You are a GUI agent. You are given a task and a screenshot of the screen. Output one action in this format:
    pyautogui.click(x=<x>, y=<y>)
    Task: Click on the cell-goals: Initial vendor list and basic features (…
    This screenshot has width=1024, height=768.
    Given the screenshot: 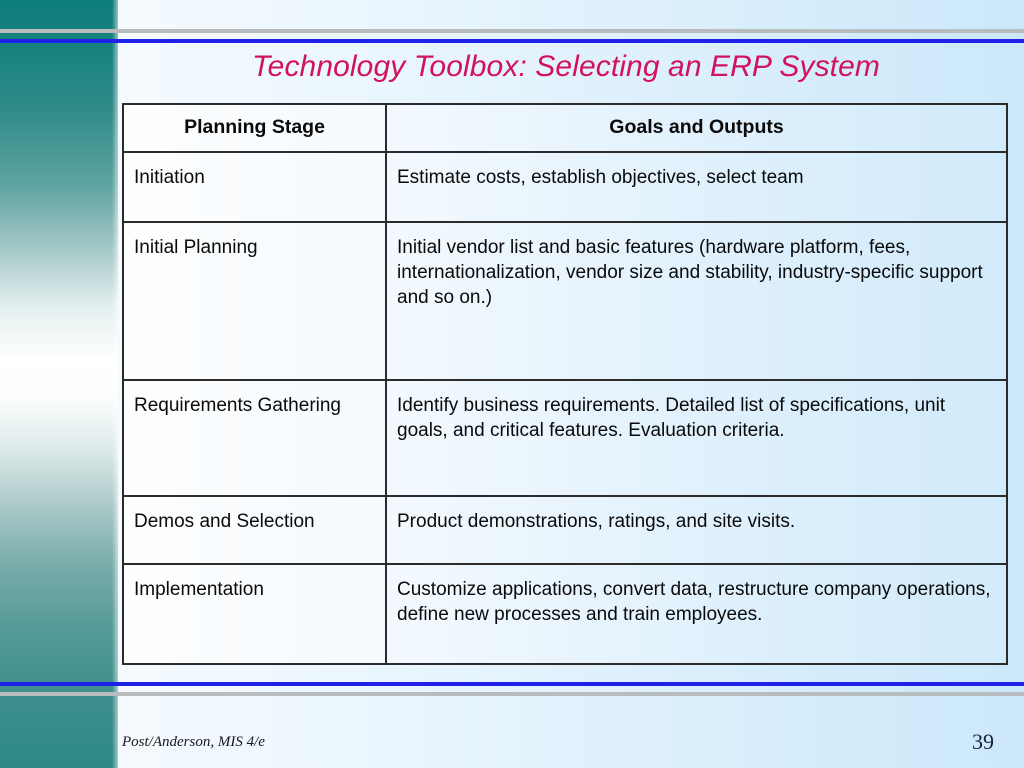 What is the action you would take?
    pyautogui.click(x=696, y=301)
    